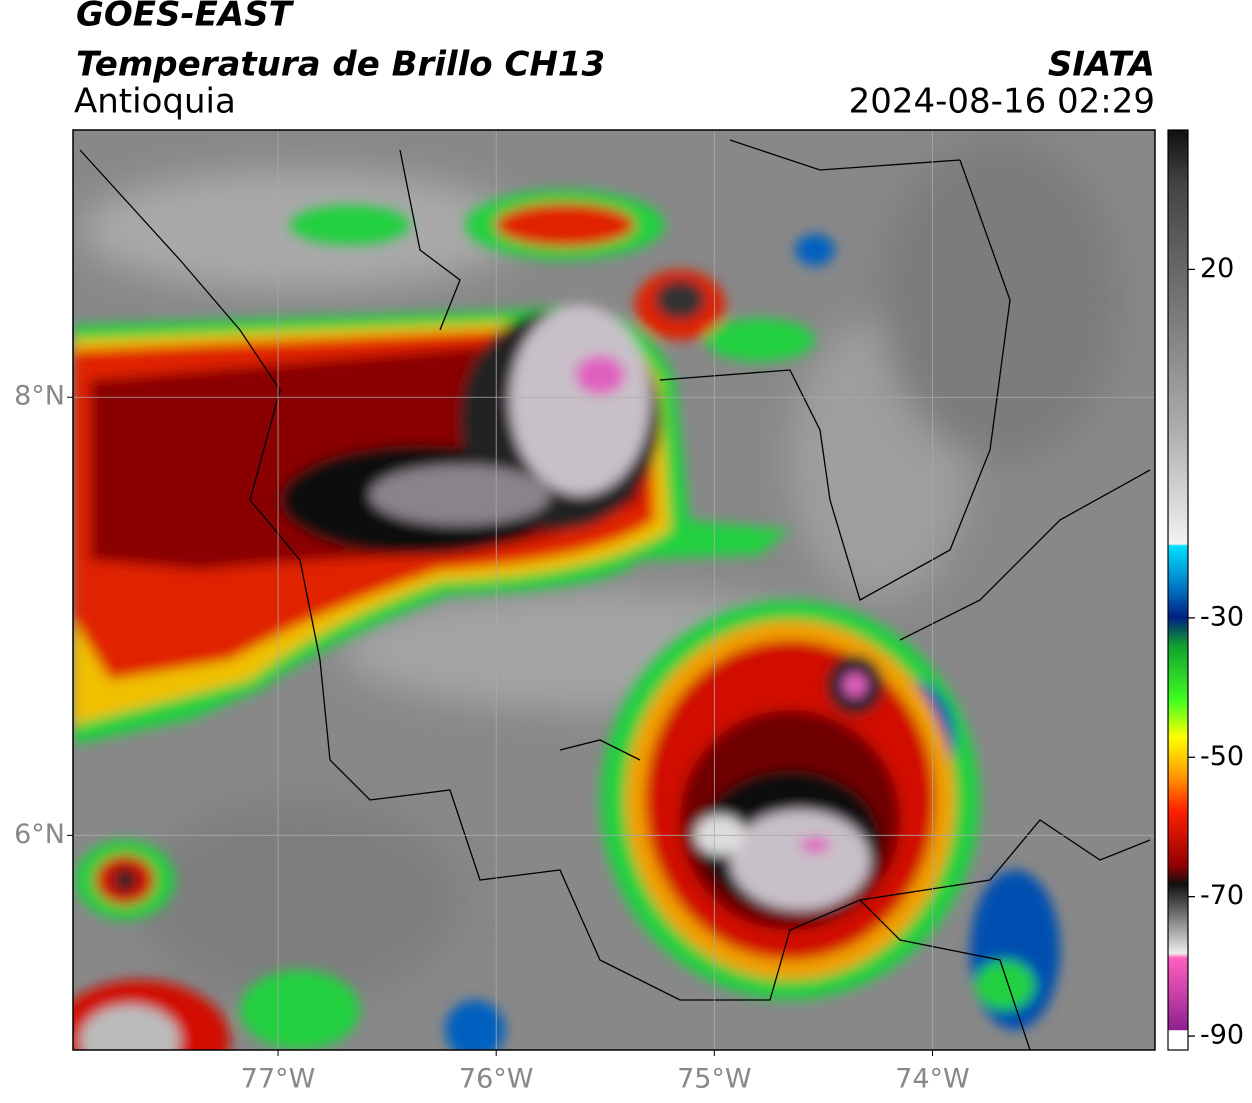  Describe the element at coordinates (39, 396) in the screenshot. I see `lat-label: 8°N` at that location.